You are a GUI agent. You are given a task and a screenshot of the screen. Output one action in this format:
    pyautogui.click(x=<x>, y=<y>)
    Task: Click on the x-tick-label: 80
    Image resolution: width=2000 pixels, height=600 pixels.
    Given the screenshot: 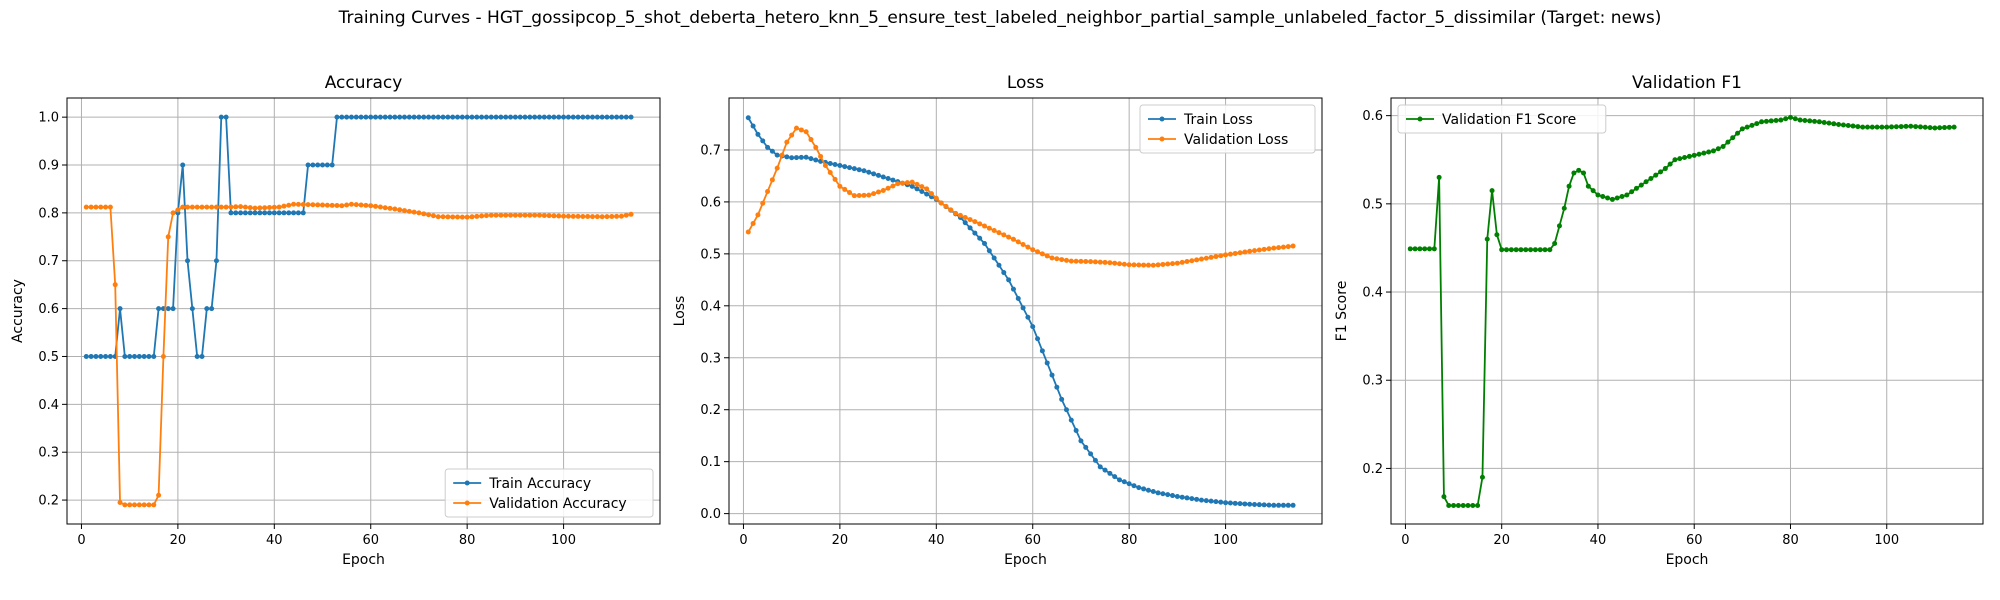 What is the action you would take?
    pyautogui.click(x=1790, y=540)
    